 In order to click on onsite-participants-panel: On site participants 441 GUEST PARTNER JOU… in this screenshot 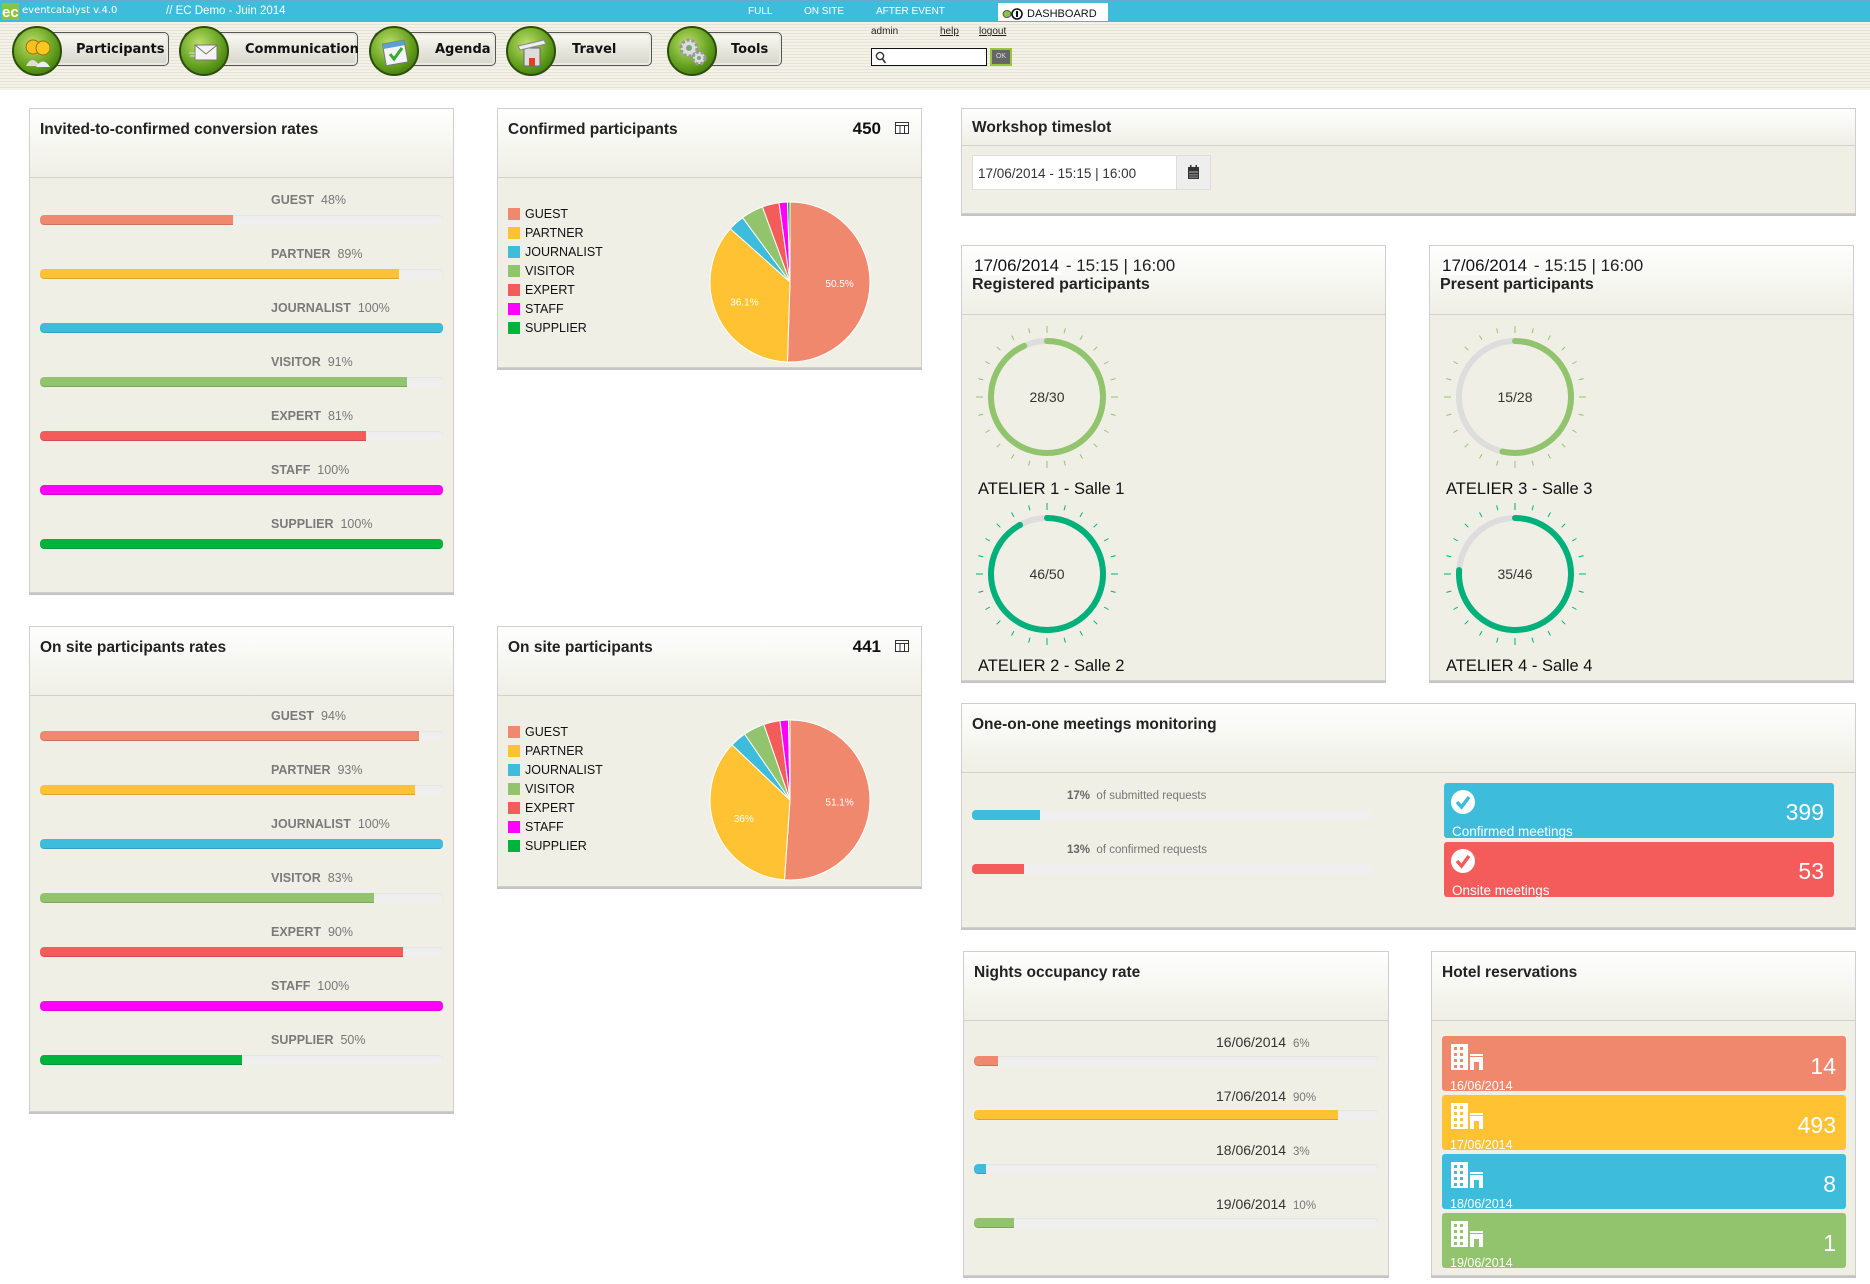, I will do `click(709, 756)`.